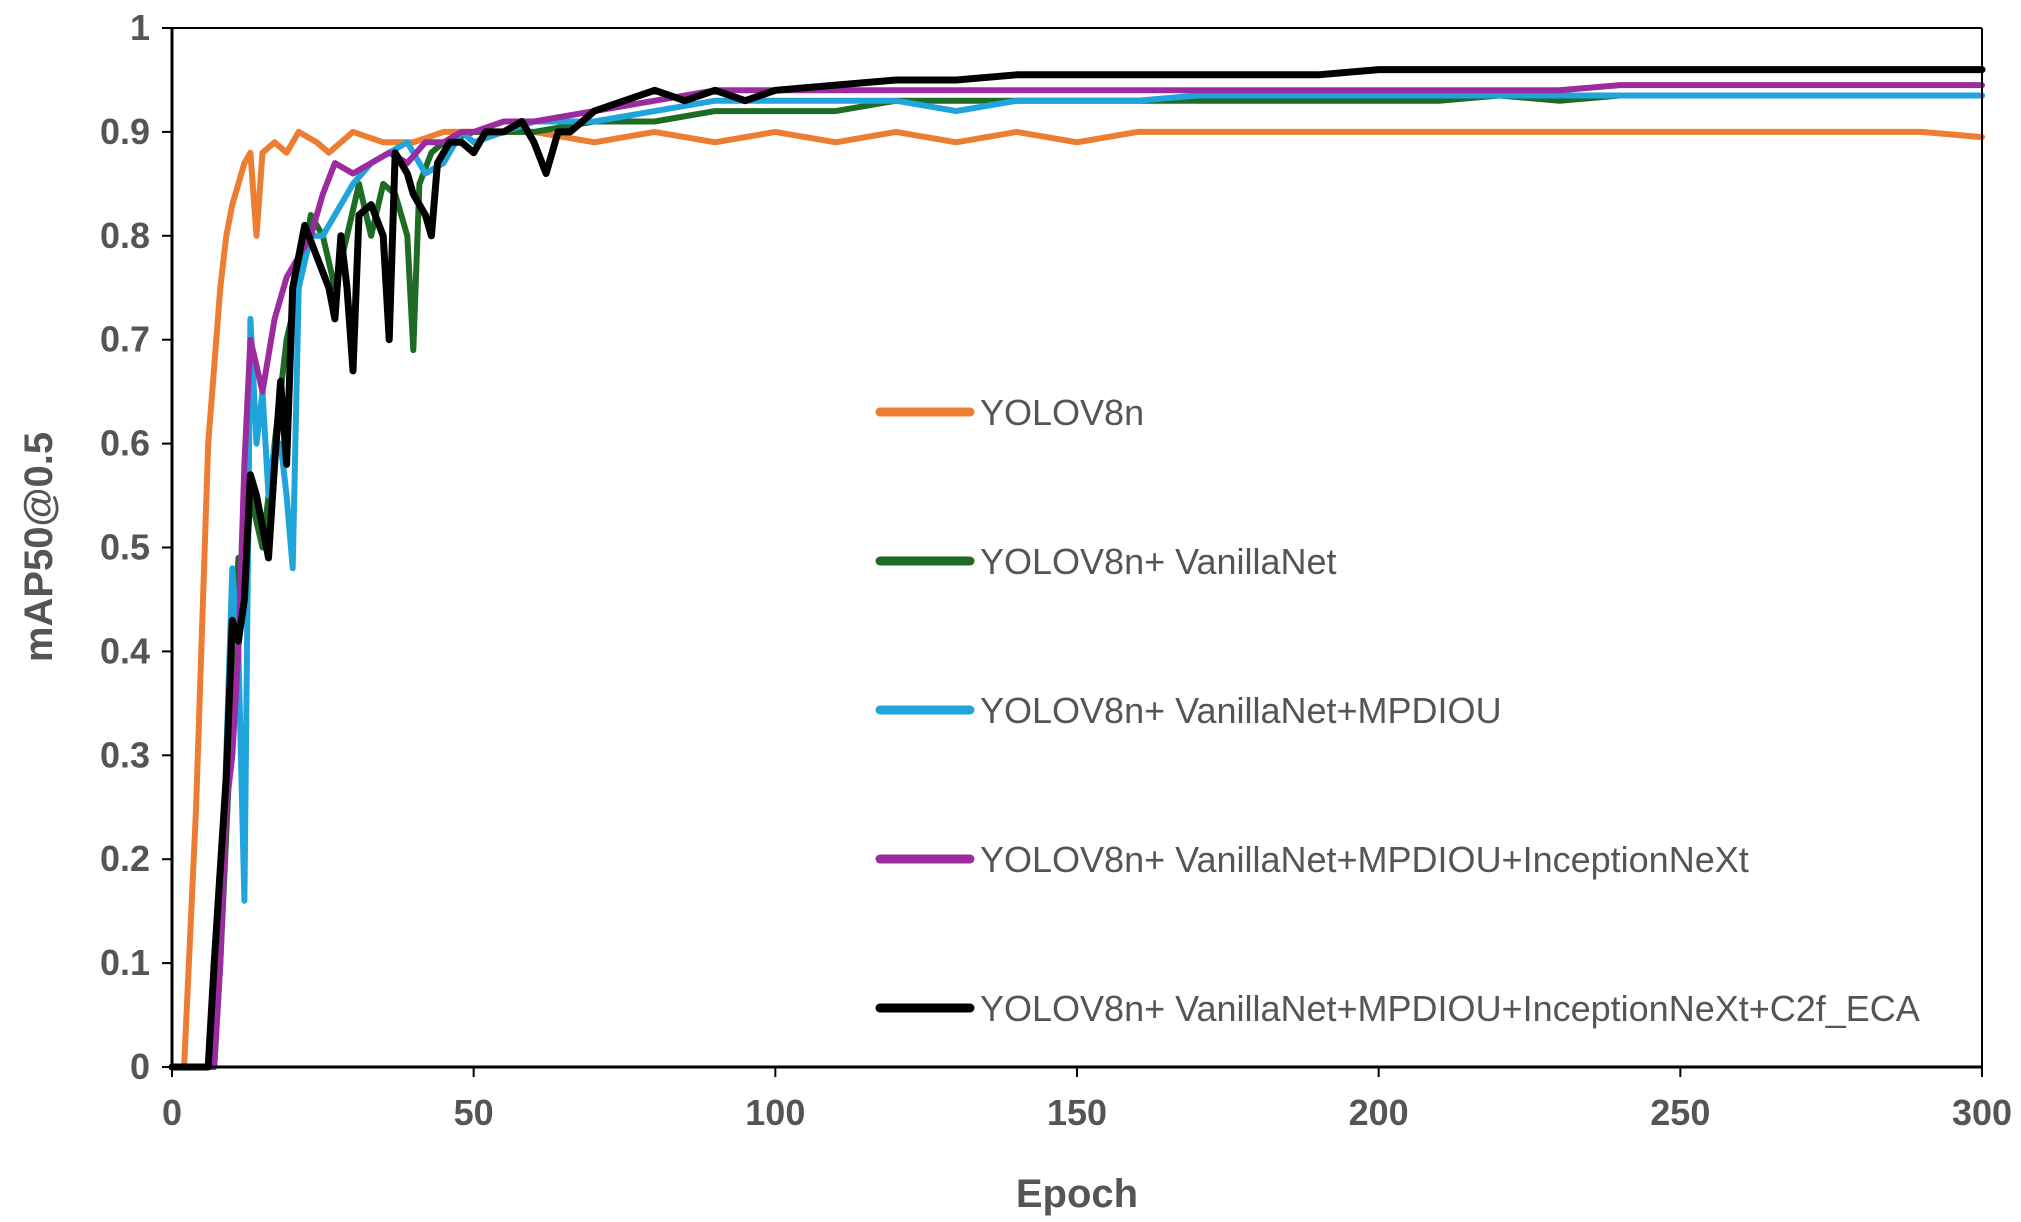 This screenshot has height=1222, width=2021. Describe the element at coordinates (39, 547) in the screenshot. I see `y-axis-title: mAP50@0.5` at that location.